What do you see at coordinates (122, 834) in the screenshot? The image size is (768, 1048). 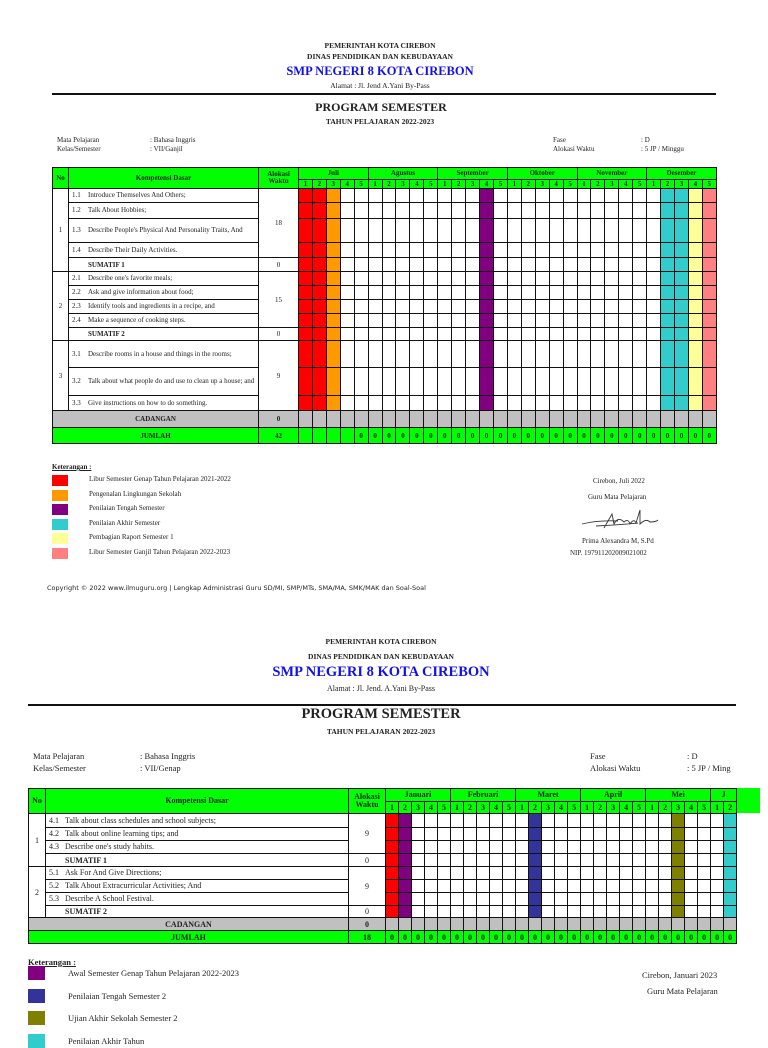 I see `kd-text: Talk about online learning tips; and` at bounding box center [122, 834].